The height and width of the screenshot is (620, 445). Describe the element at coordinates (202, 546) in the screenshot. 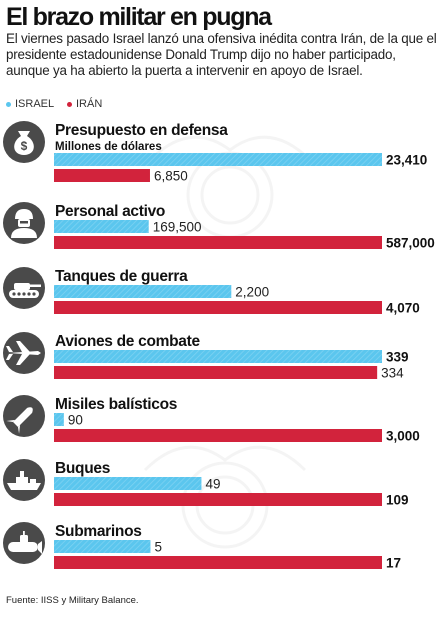

I see `chart-group-6: Submarinos 5 17` at that location.